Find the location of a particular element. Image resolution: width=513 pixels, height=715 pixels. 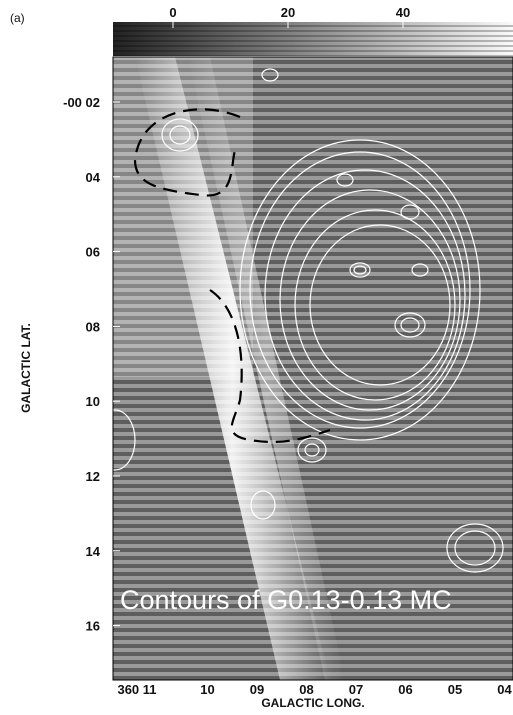

y-tick-label: -00 02 is located at coordinates (81, 102).